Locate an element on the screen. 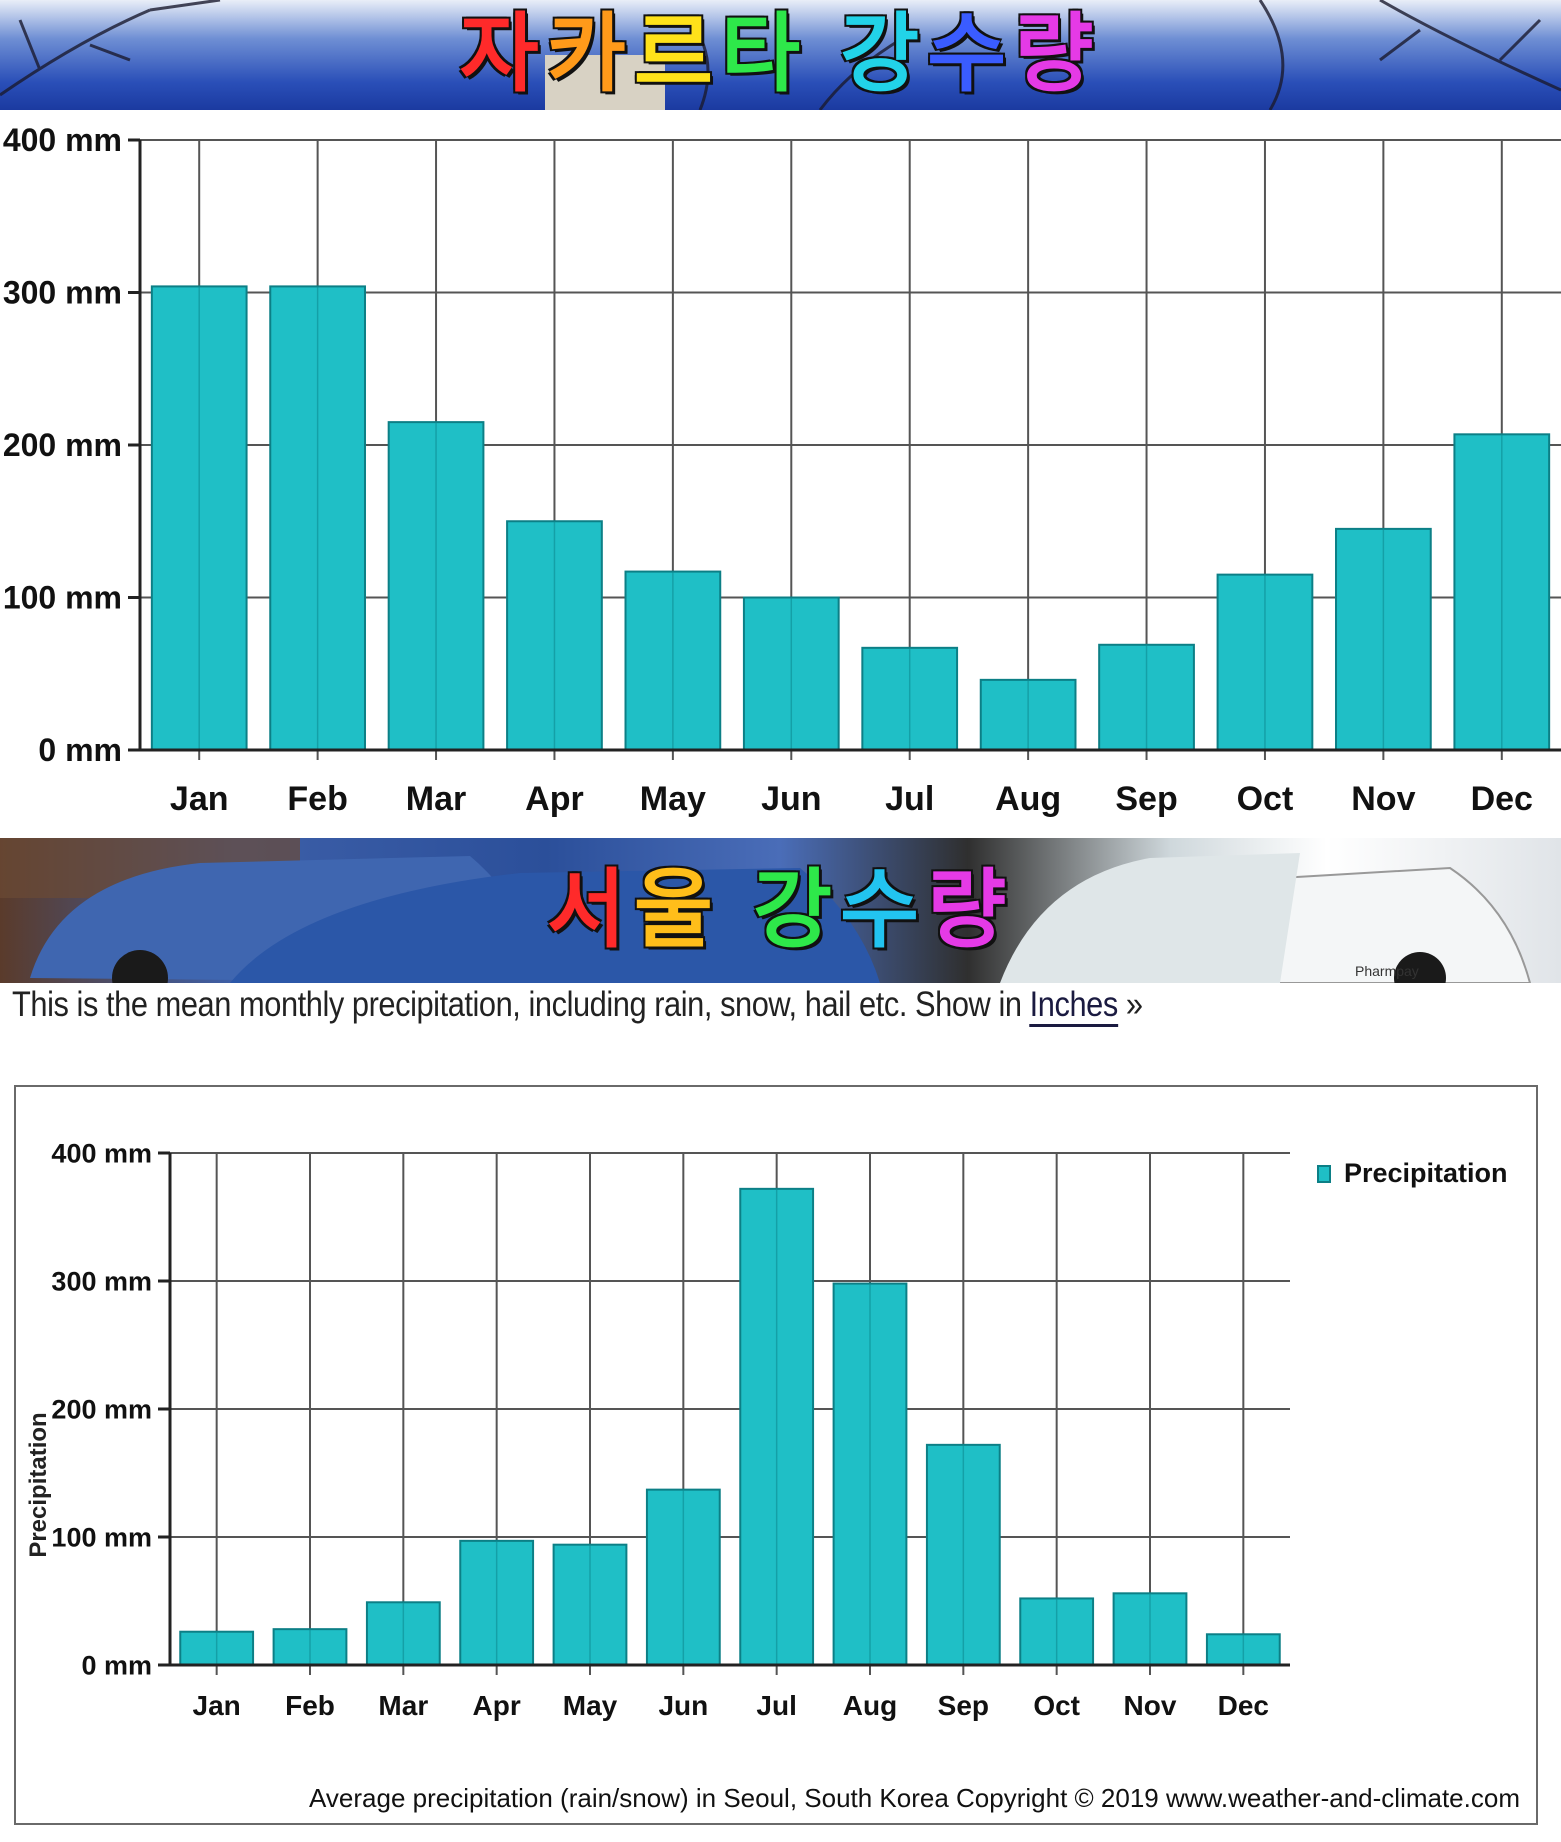 This screenshot has width=1561, height=1842. seoul-title-char: 강 is located at coordinates (796, 910).